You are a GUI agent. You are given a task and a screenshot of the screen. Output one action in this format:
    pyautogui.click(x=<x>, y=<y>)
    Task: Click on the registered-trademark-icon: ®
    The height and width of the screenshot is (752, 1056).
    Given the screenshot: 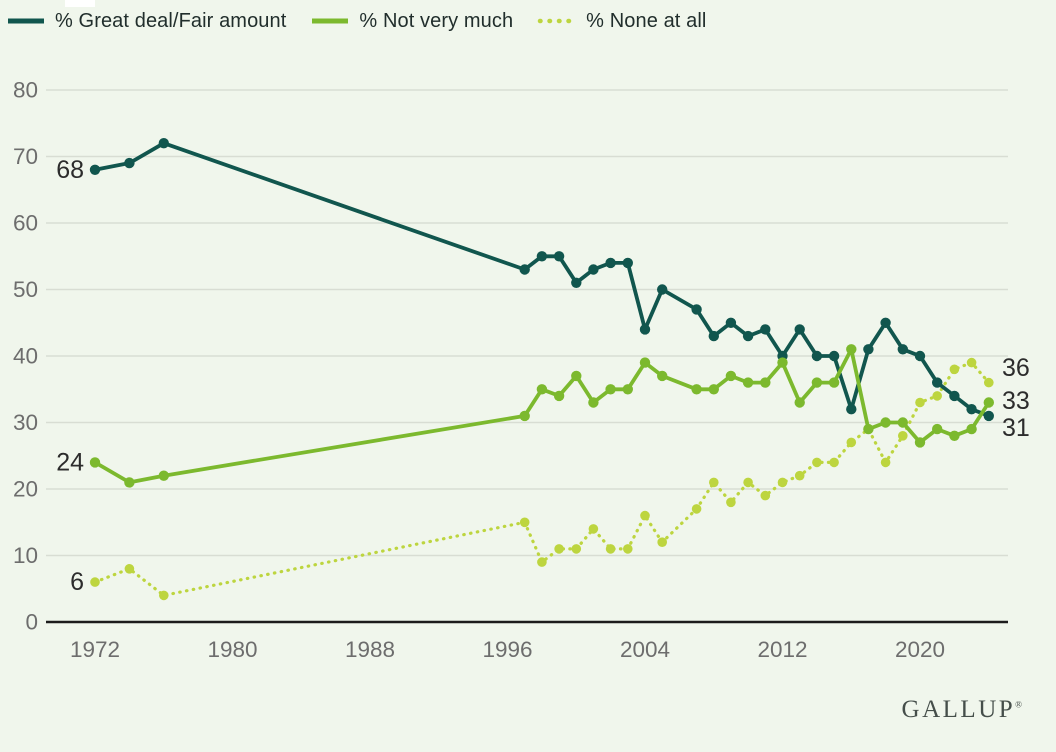 What is the action you would take?
    pyautogui.click(x=1018, y=704)
    